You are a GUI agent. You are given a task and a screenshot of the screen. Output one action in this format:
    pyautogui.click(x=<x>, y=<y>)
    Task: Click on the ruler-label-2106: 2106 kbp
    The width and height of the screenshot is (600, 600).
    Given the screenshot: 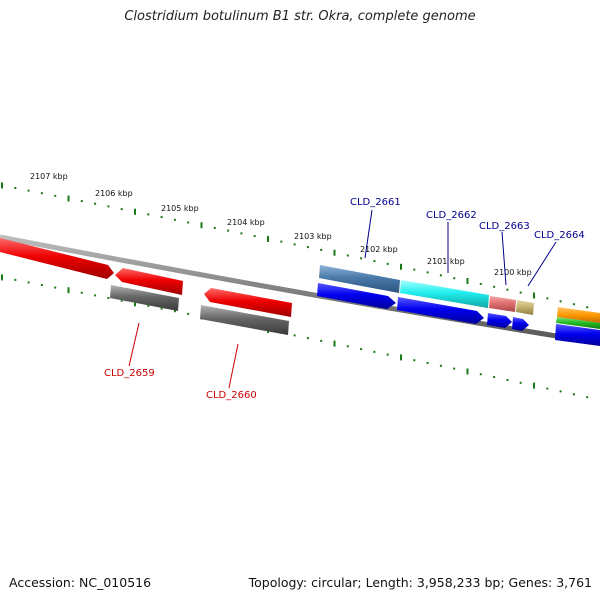 What is the action you would take?
    pyautogui.click(x=114, y=193)
    